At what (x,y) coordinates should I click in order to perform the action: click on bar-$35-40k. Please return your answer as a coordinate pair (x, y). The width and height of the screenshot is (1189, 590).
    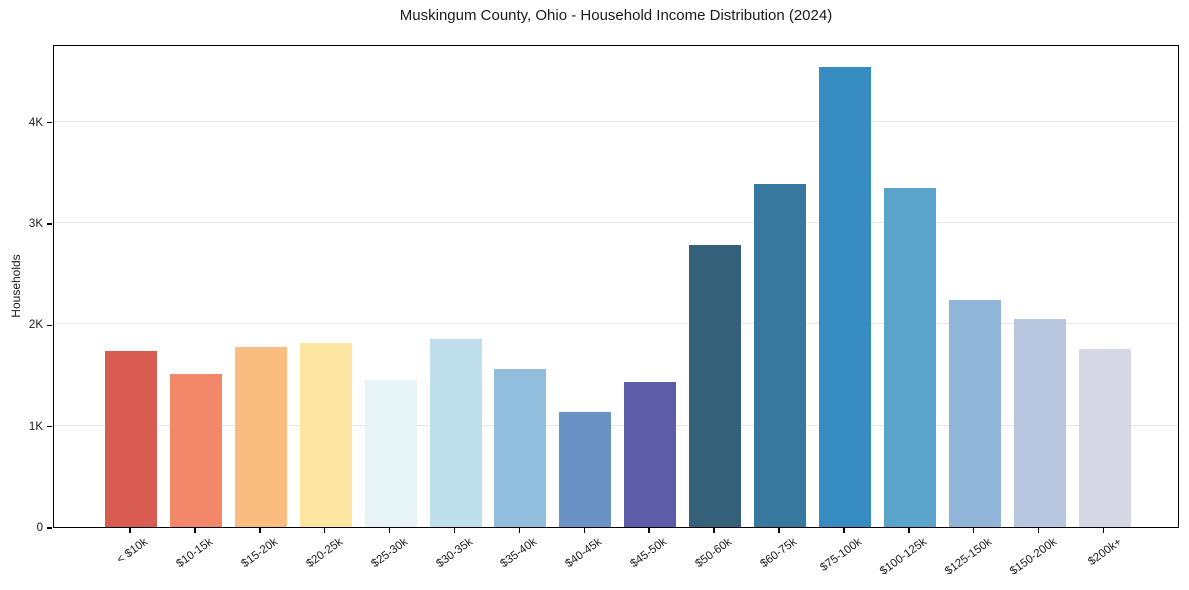
    Looking at the image, I should click on (520, 447).